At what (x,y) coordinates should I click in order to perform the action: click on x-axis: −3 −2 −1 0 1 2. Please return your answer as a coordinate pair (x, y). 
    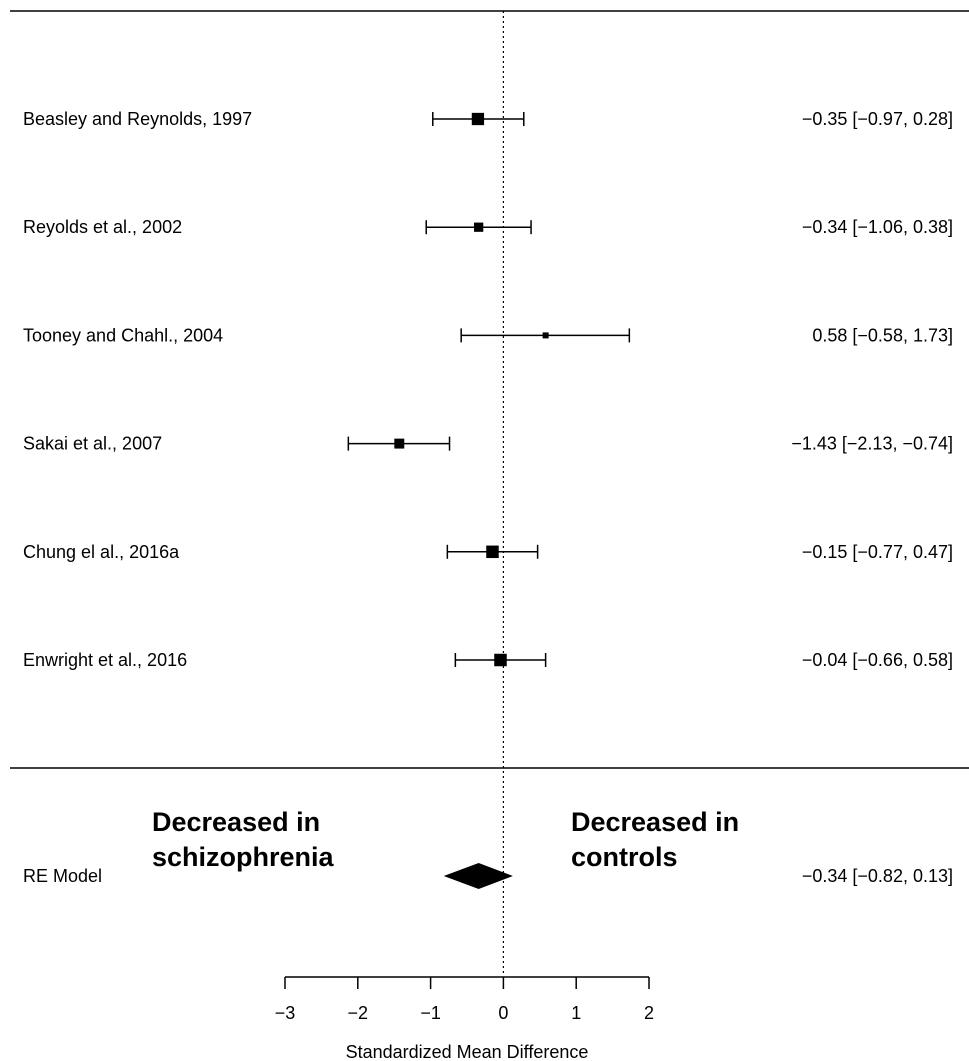
    Looking at the image, I should click on (464, 999).